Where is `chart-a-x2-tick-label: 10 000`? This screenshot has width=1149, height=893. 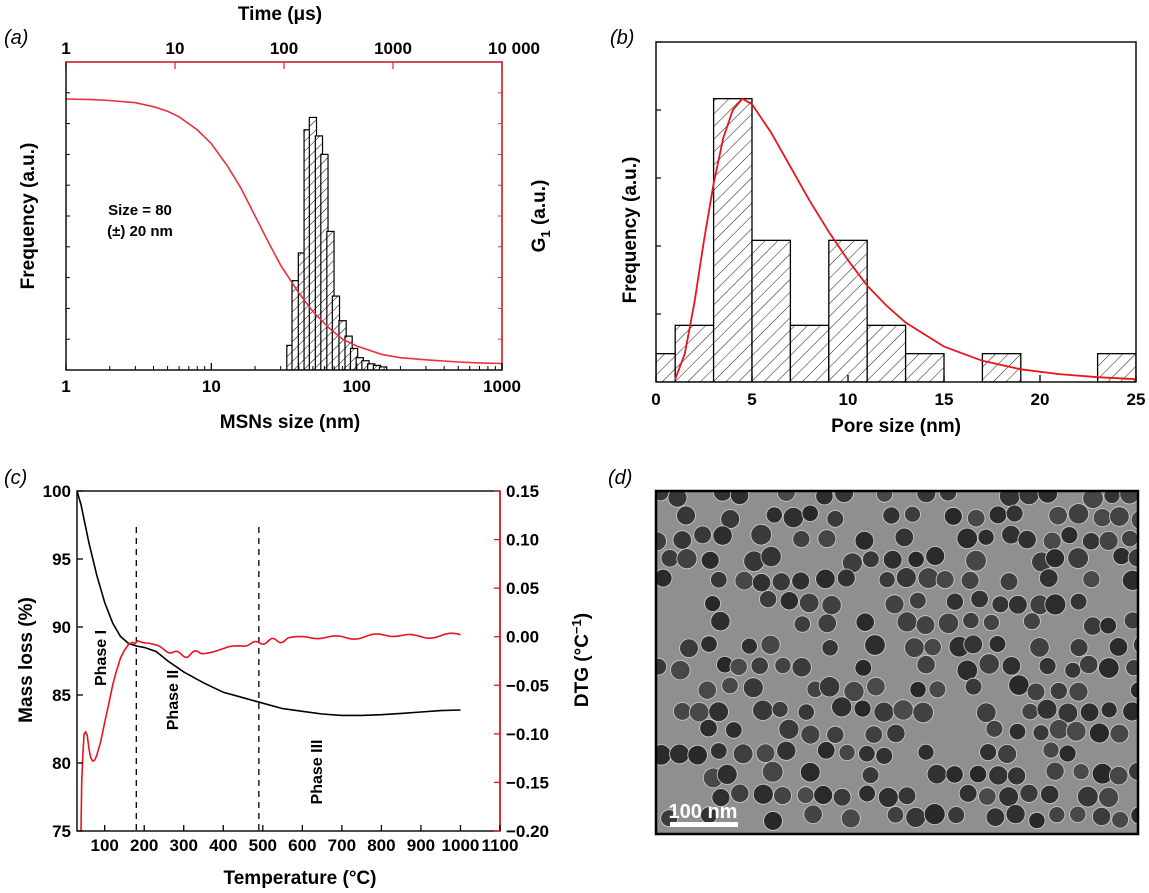 chart-a-x2-tick-label: 10 000 is located at coordinates (514, 48).